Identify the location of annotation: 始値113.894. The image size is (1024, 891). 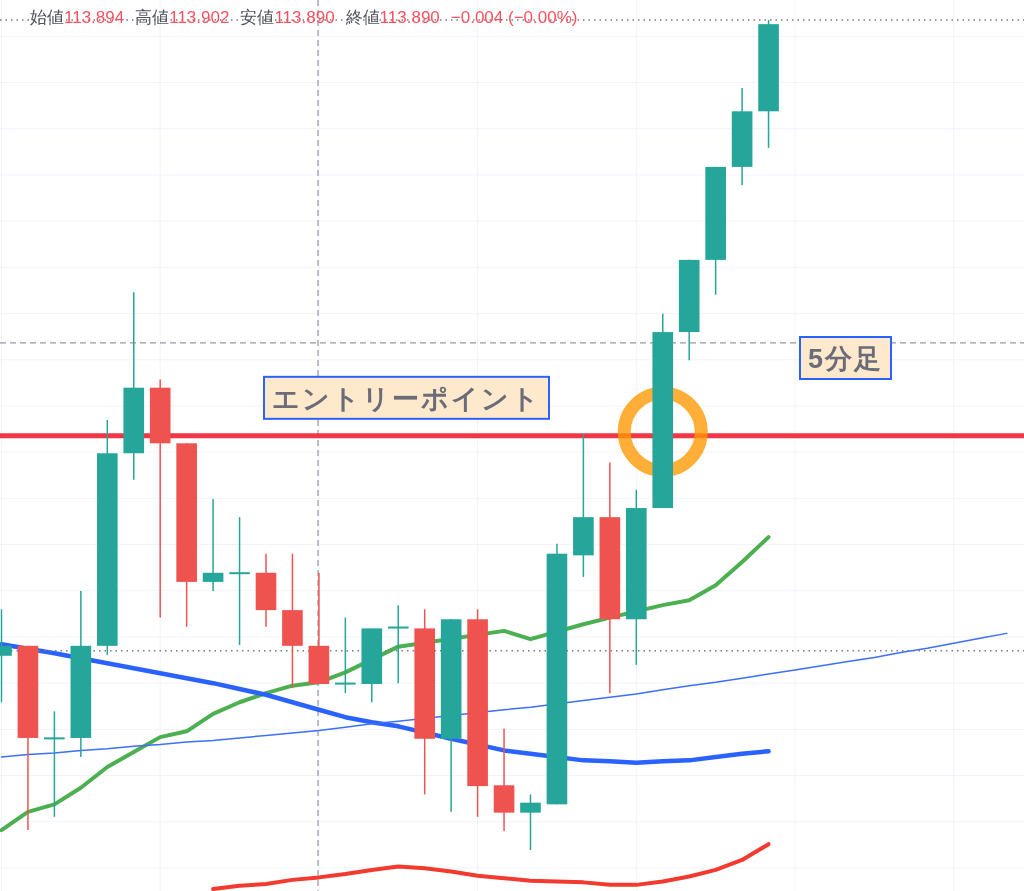
(77, 17).